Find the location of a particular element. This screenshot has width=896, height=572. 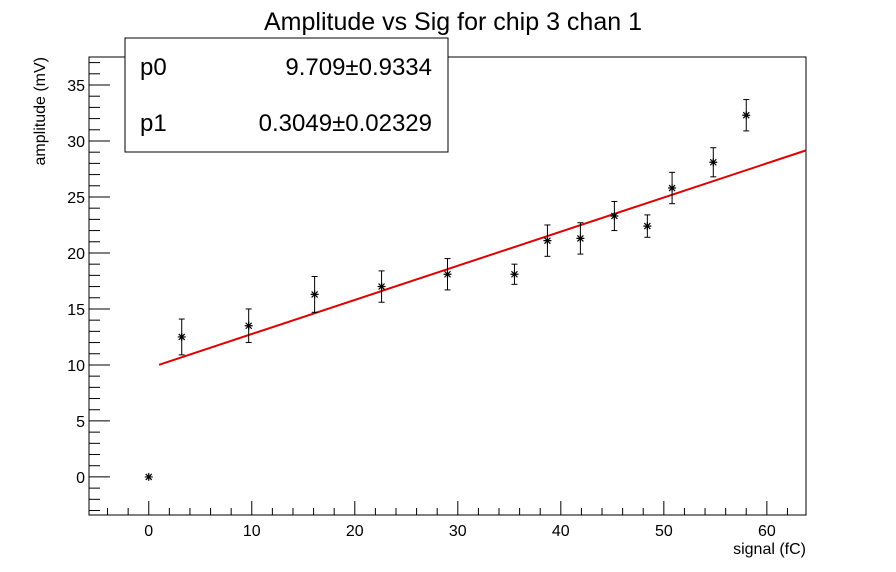

chart-title: Amplitude vs Sig for chip 3 chan 1 is located at coordinates (453, 22).